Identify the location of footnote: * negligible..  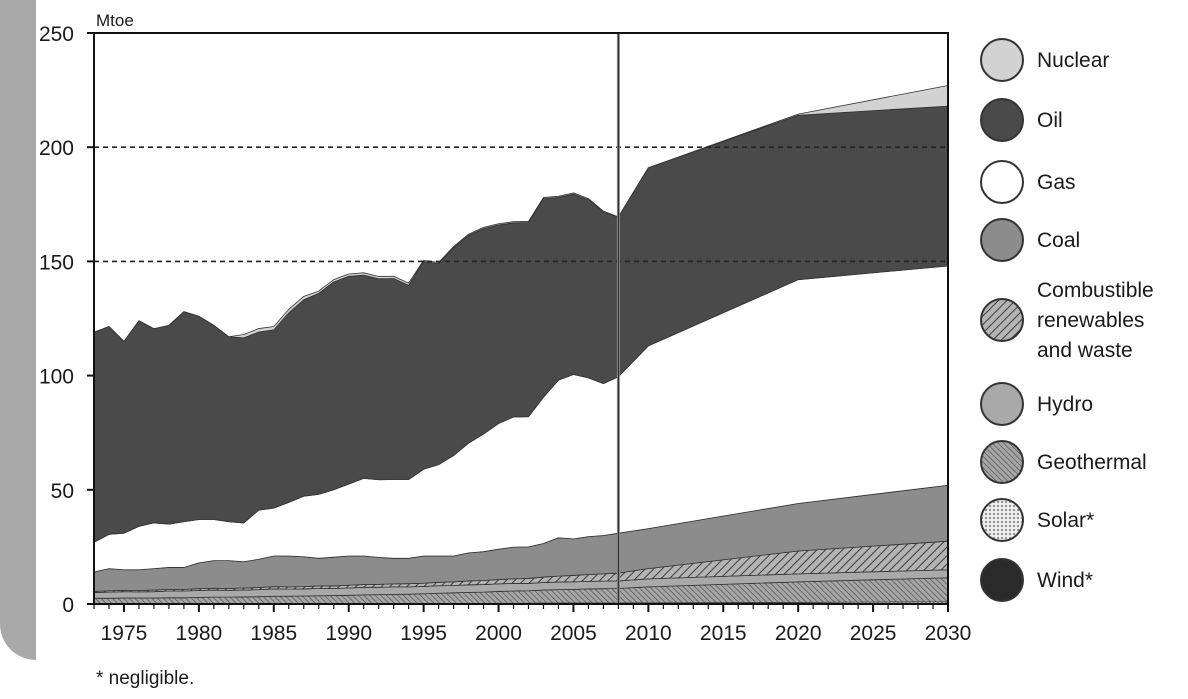
(145, 678).